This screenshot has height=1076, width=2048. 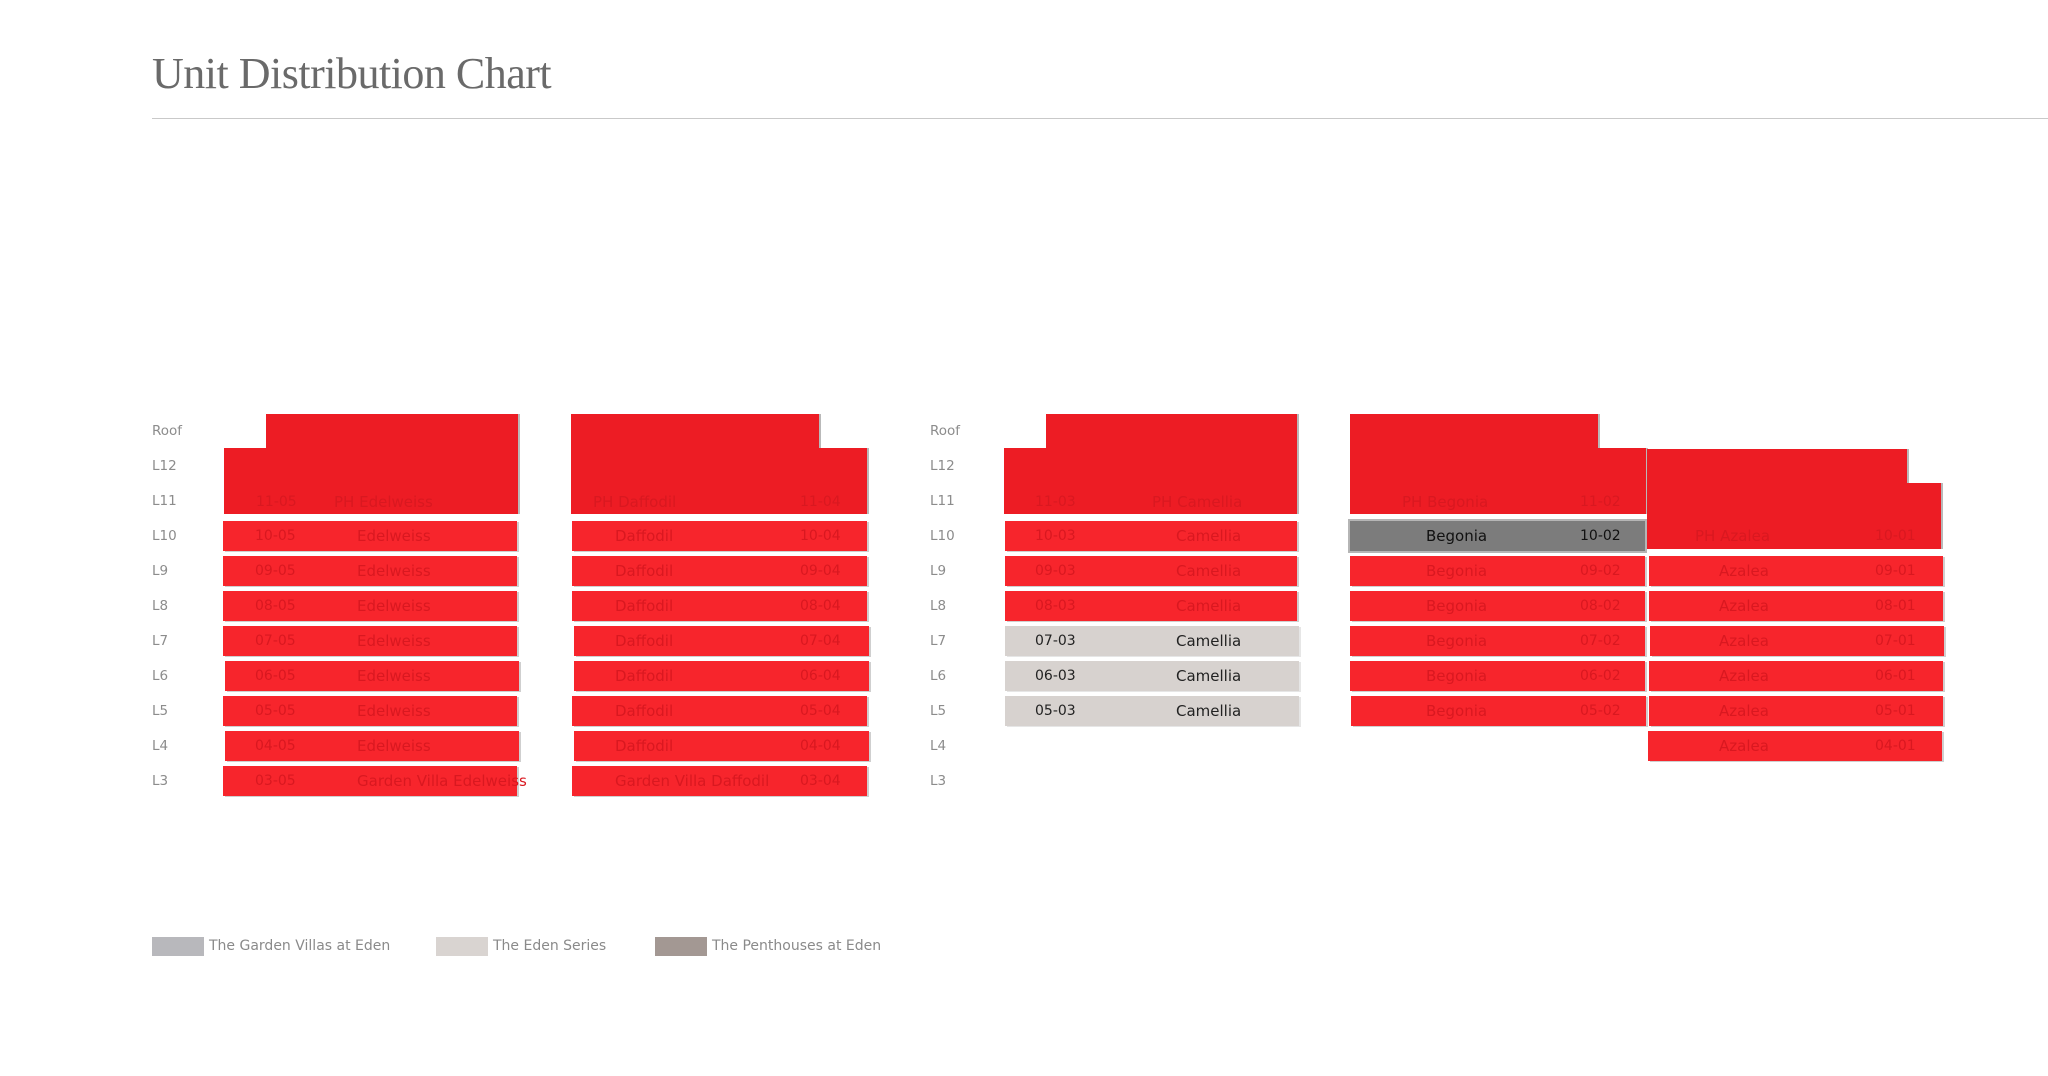 I want to click on unit-number: 08-05, so click(x=275, y=606).